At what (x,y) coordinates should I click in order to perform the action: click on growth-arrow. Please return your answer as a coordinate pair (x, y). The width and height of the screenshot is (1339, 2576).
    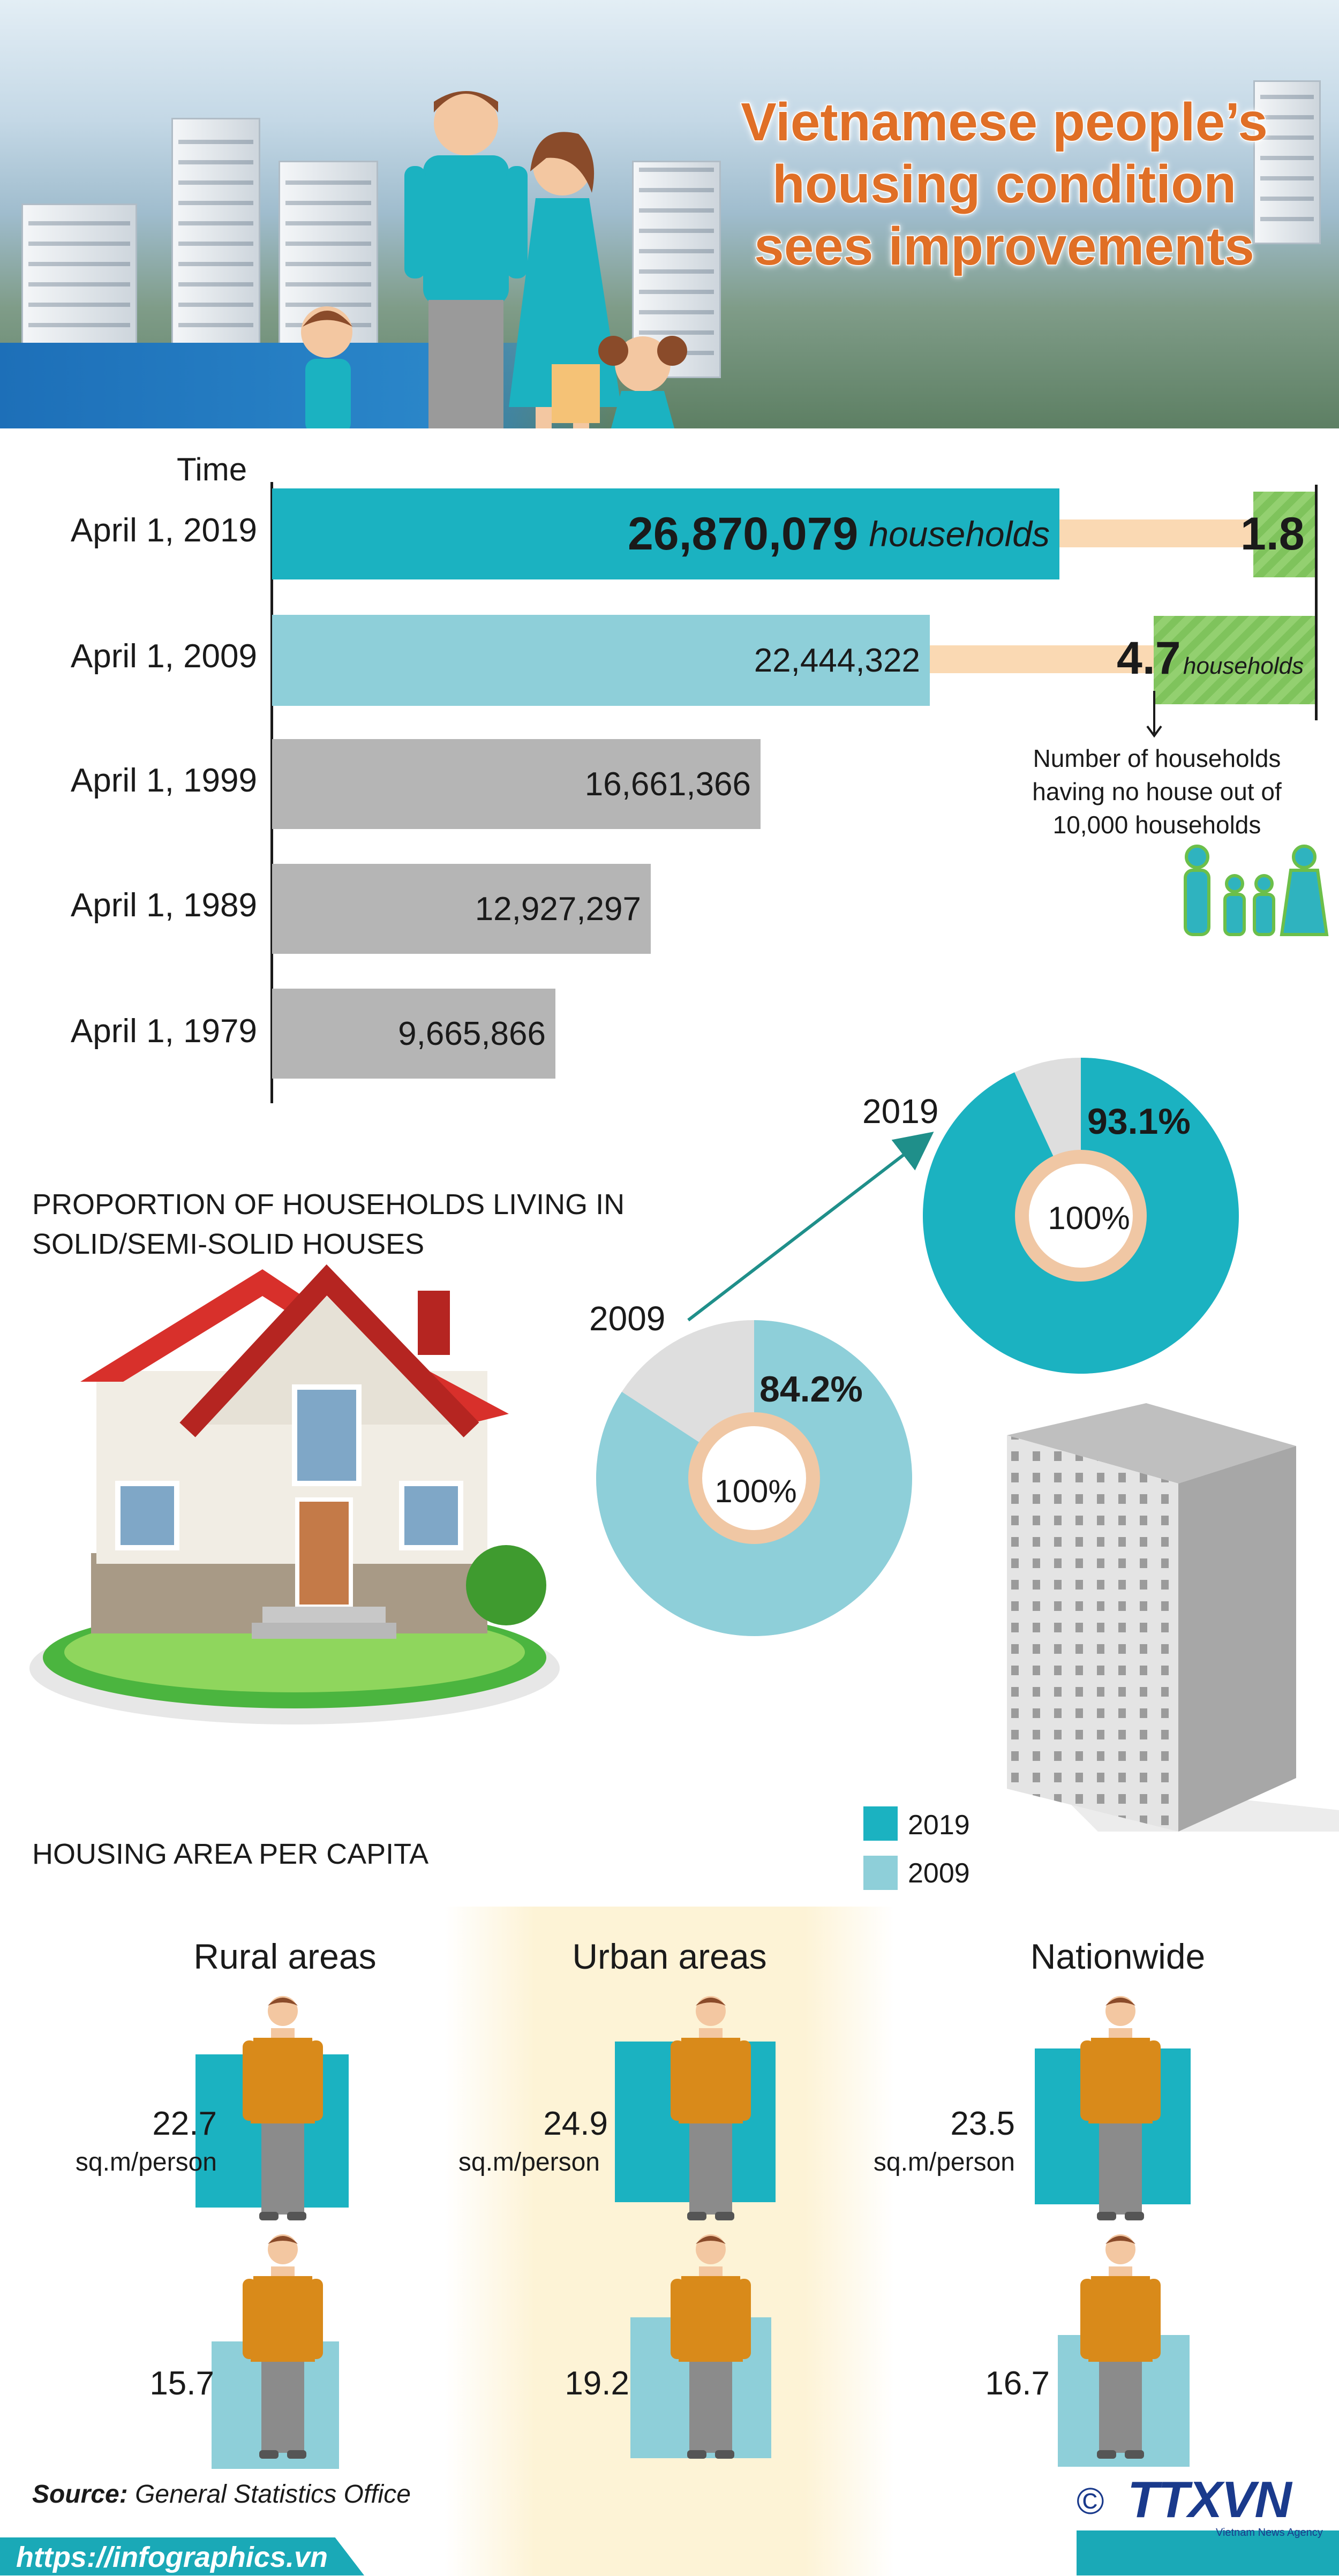
    Looking at the image, I should click on (810, 1227).